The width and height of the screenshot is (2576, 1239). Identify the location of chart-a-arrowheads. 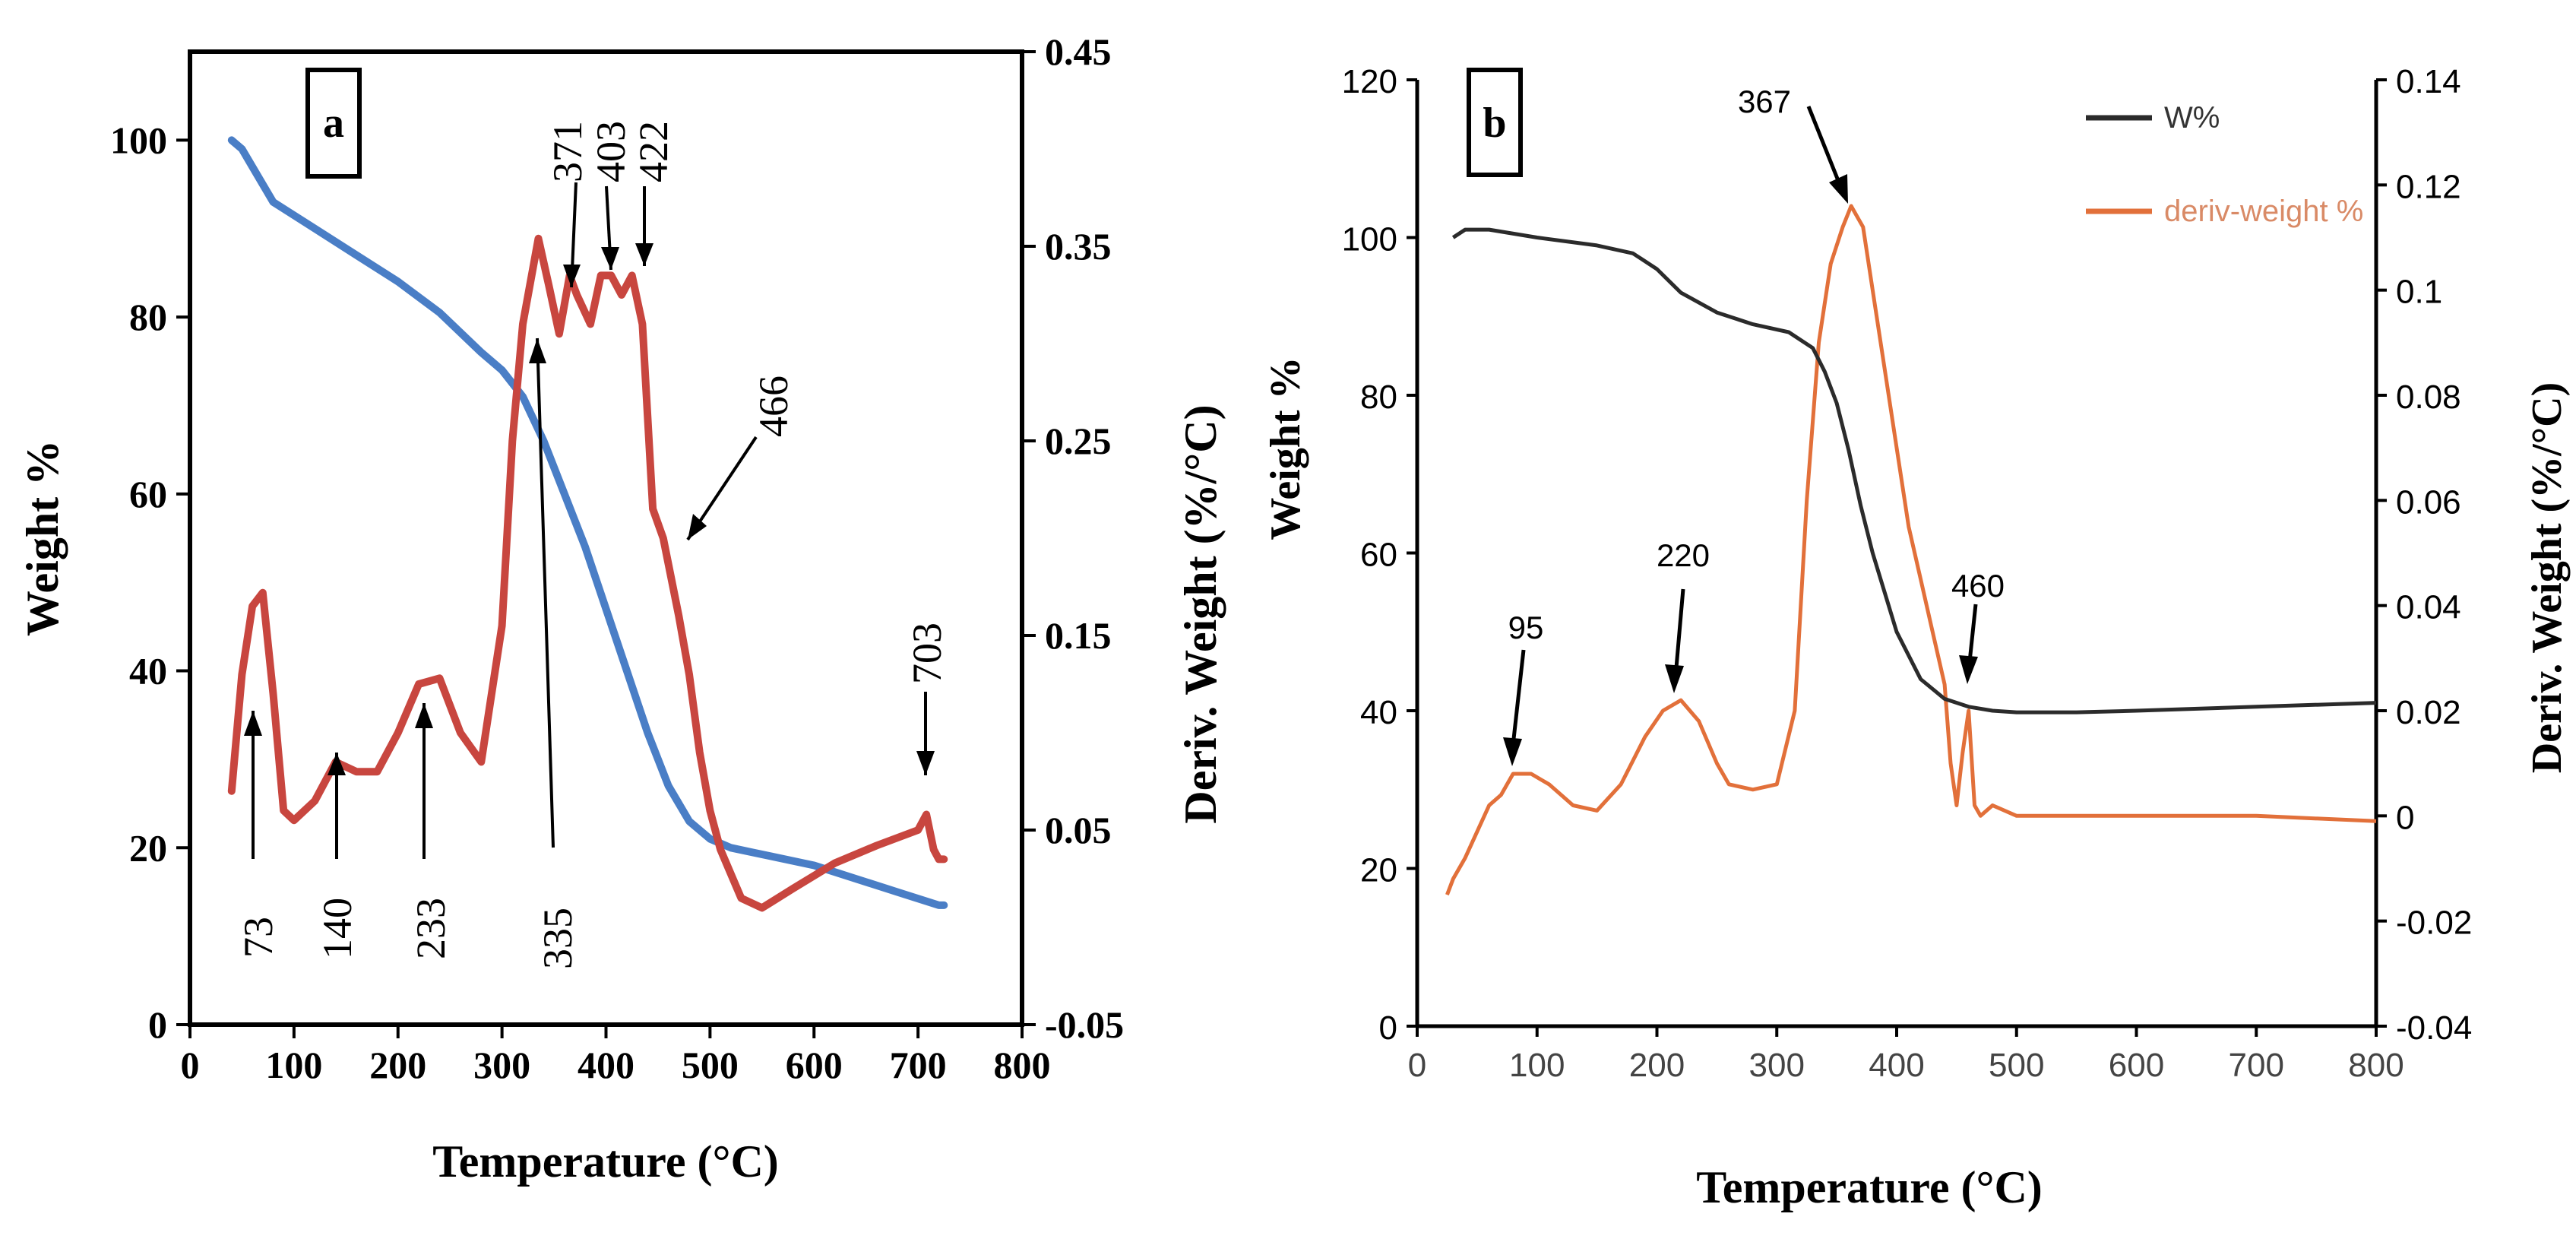
(589, 509).